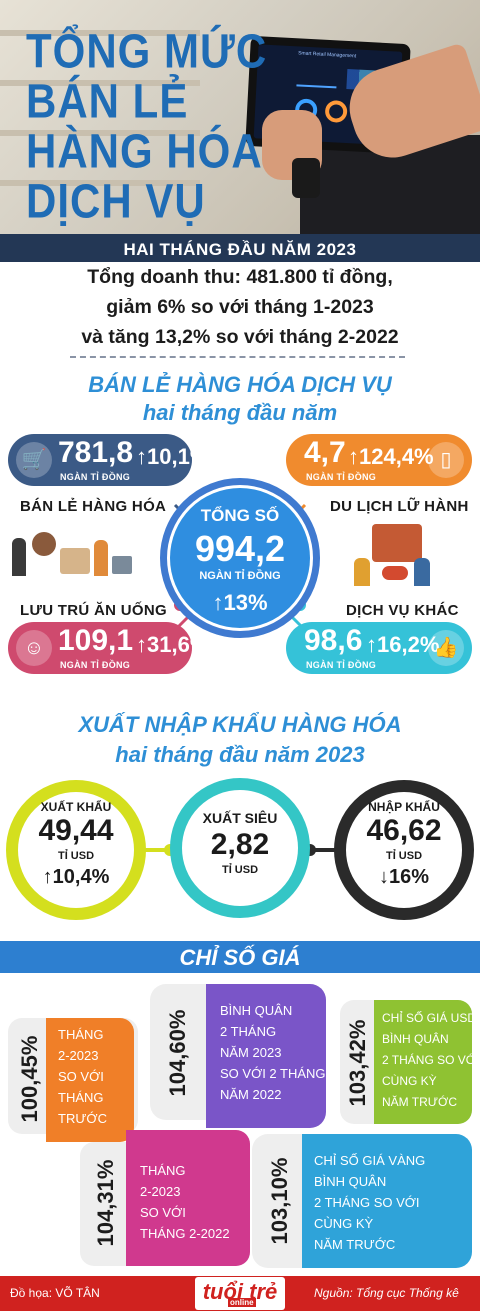 This screenshot has height=1311, width=480. I want to click on period-band, so click(240, 248).